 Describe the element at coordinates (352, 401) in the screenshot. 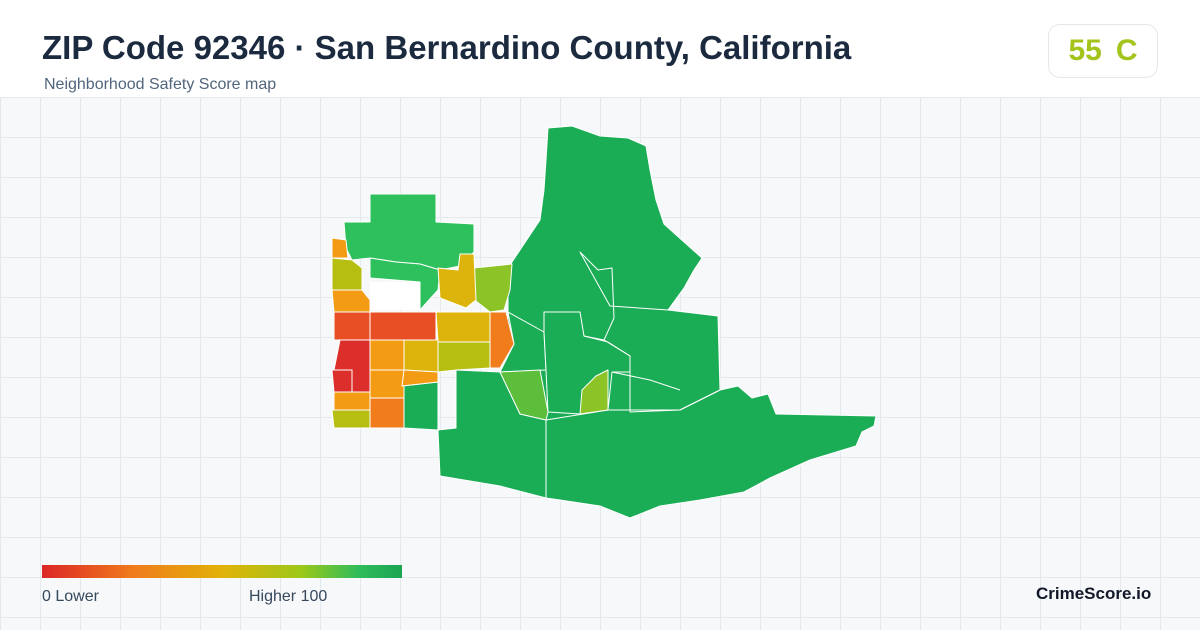

I see `region-orange-d` at that location.